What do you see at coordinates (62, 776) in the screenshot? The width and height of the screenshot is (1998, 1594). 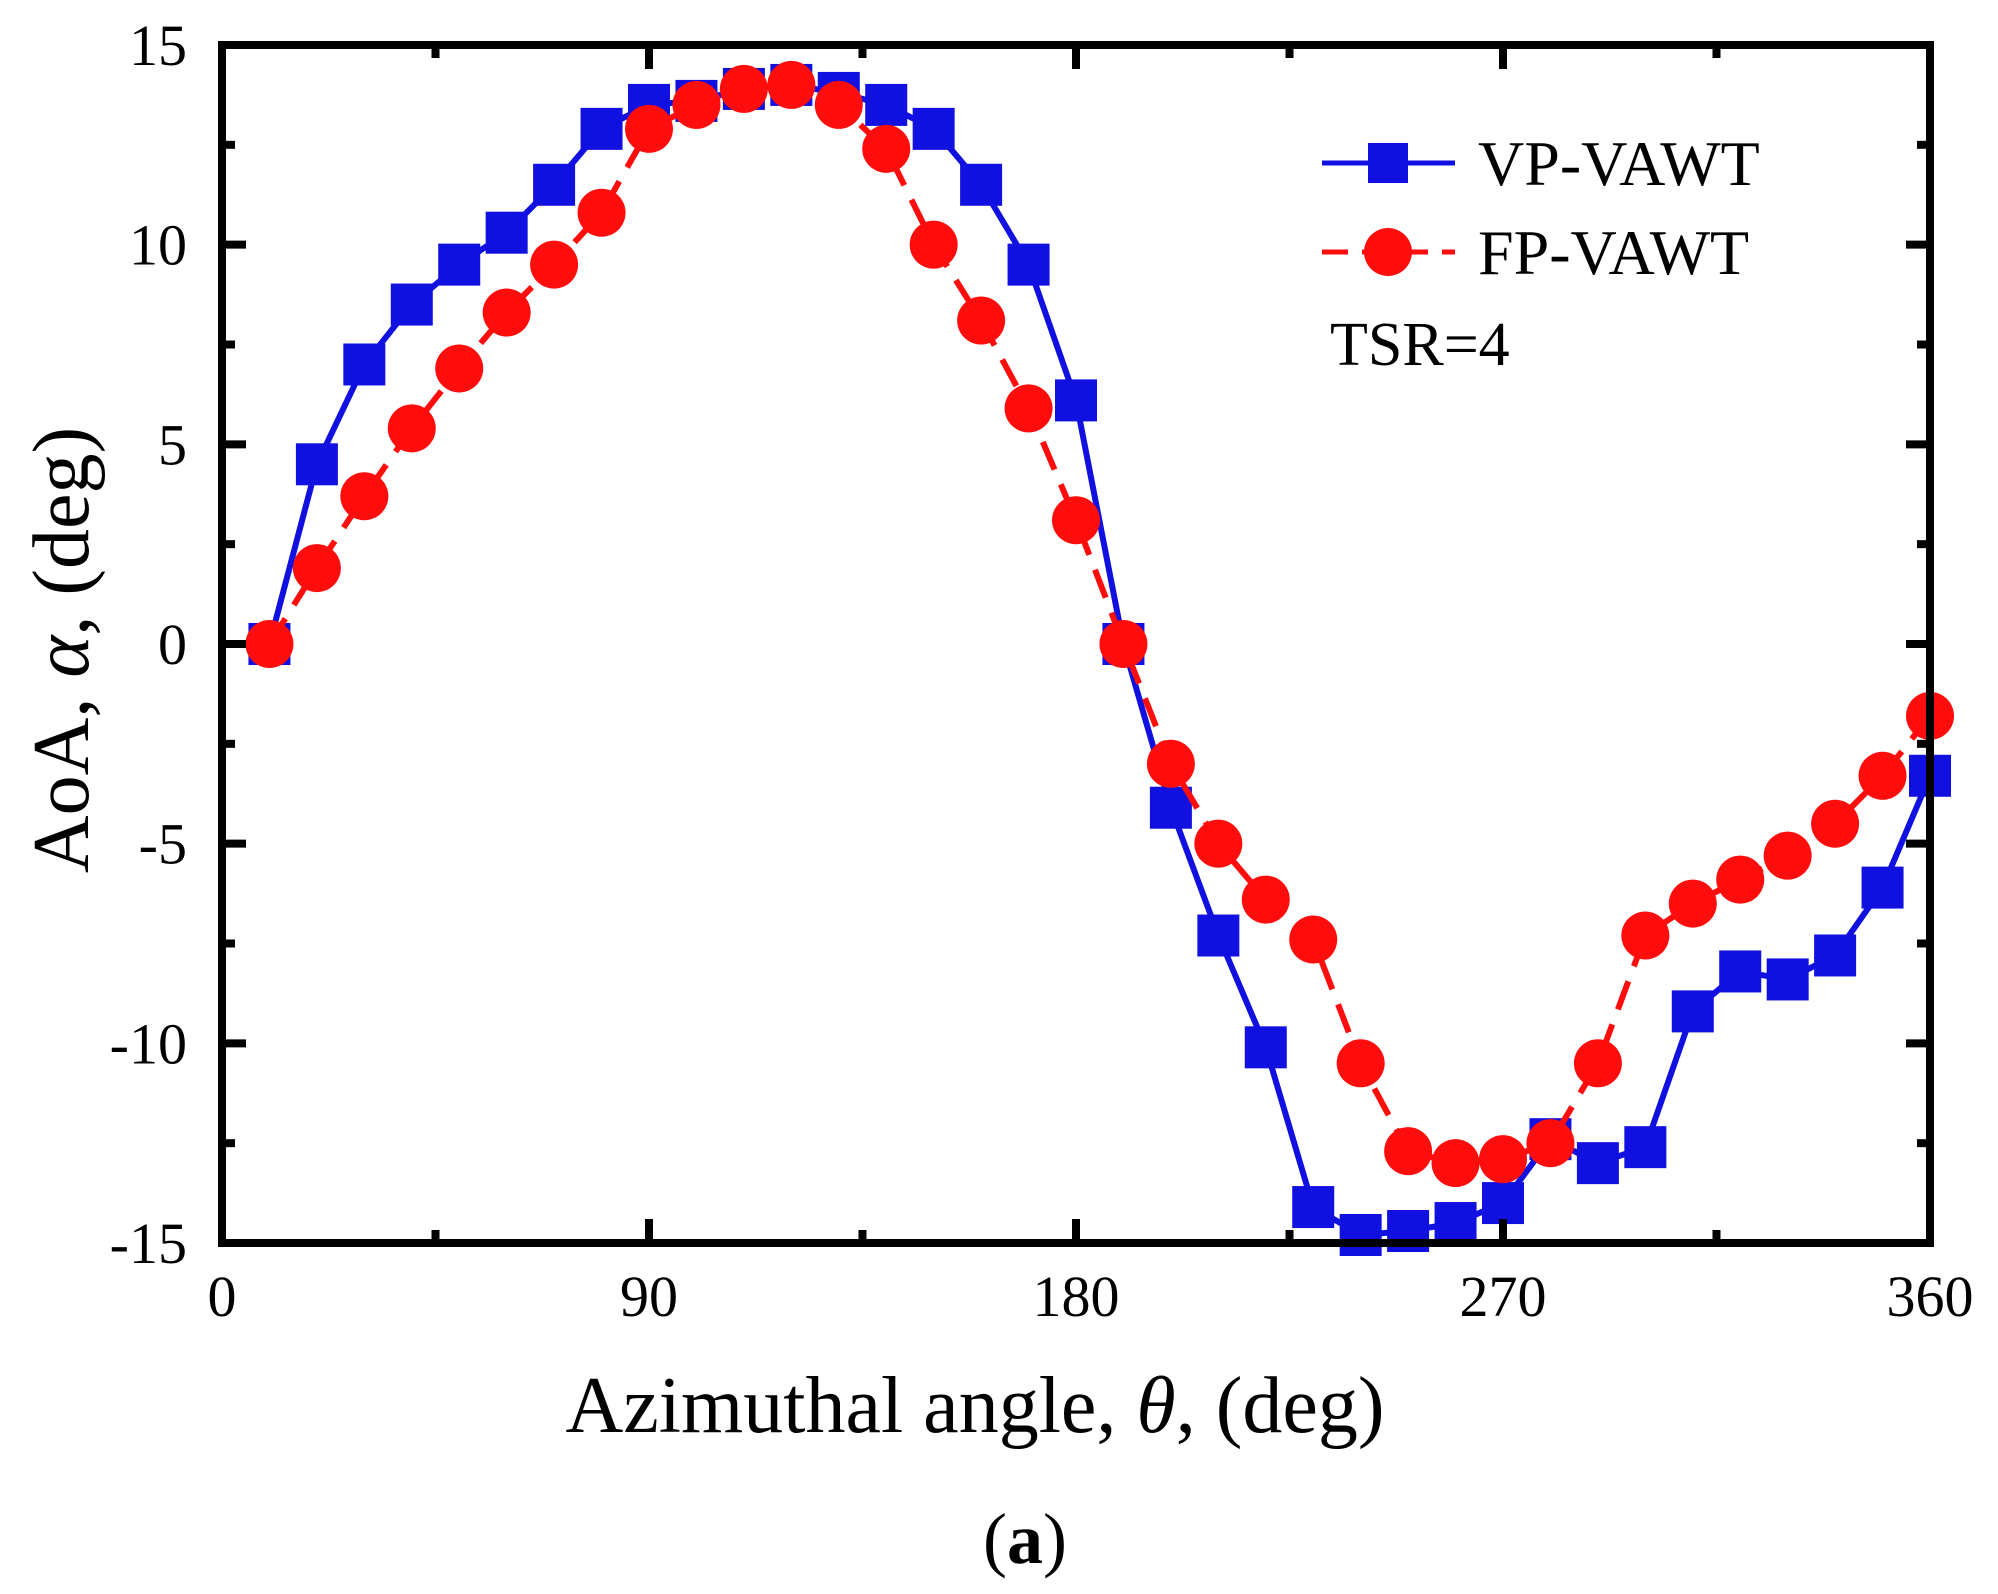 I see `y-axis-title-main: AoA,` at bounding box center [62, 776].